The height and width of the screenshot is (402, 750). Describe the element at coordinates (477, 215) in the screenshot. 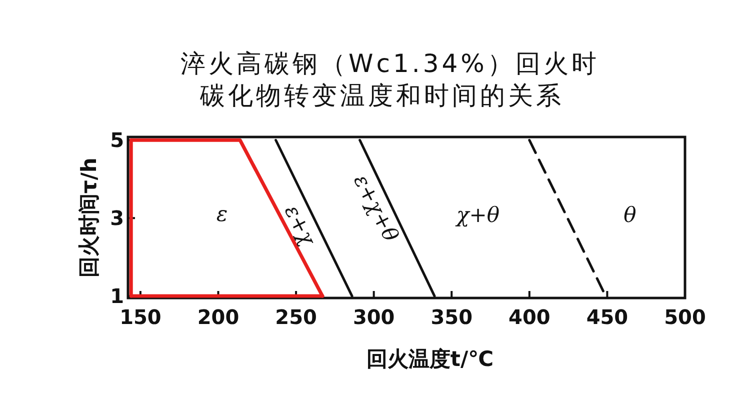

I see `annotation: χ+θ` at that location.